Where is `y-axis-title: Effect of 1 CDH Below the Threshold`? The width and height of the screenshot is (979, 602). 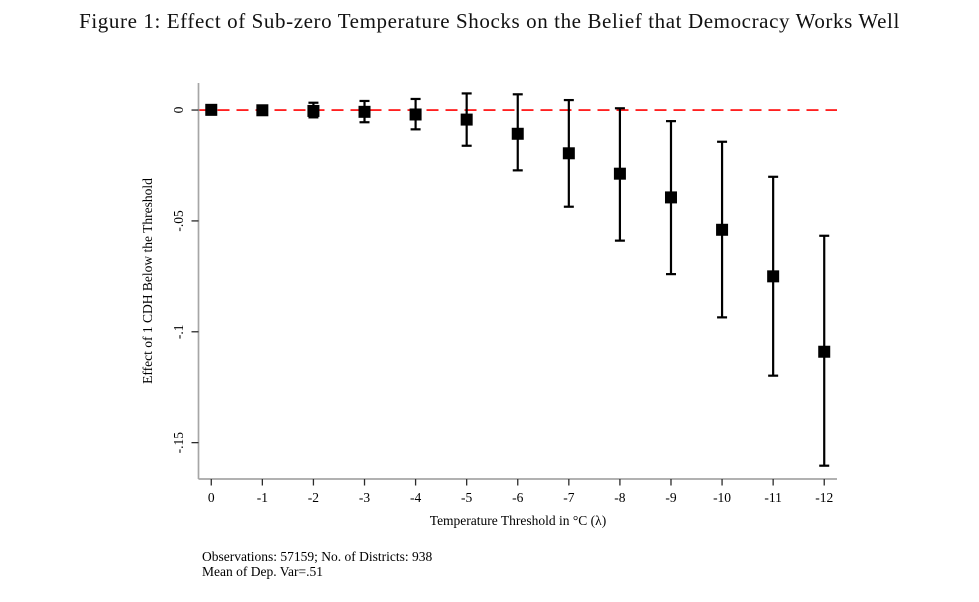
y-axis-title: Effect of 1 CDH Below the Threshold is located at coordinates (147, 281).